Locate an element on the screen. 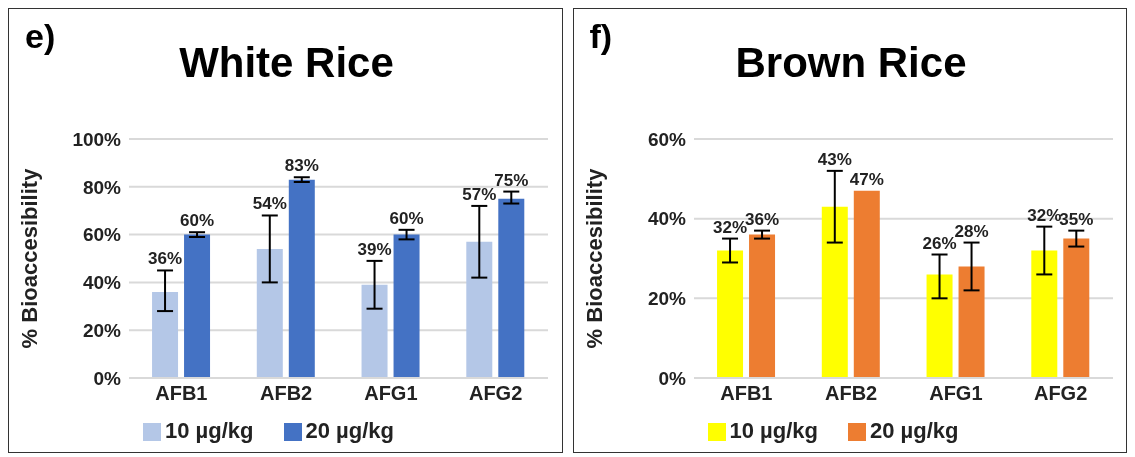 The height and width of the screenshot is (457, 1135). data-label: 36% is located at coordinates (165, 259).